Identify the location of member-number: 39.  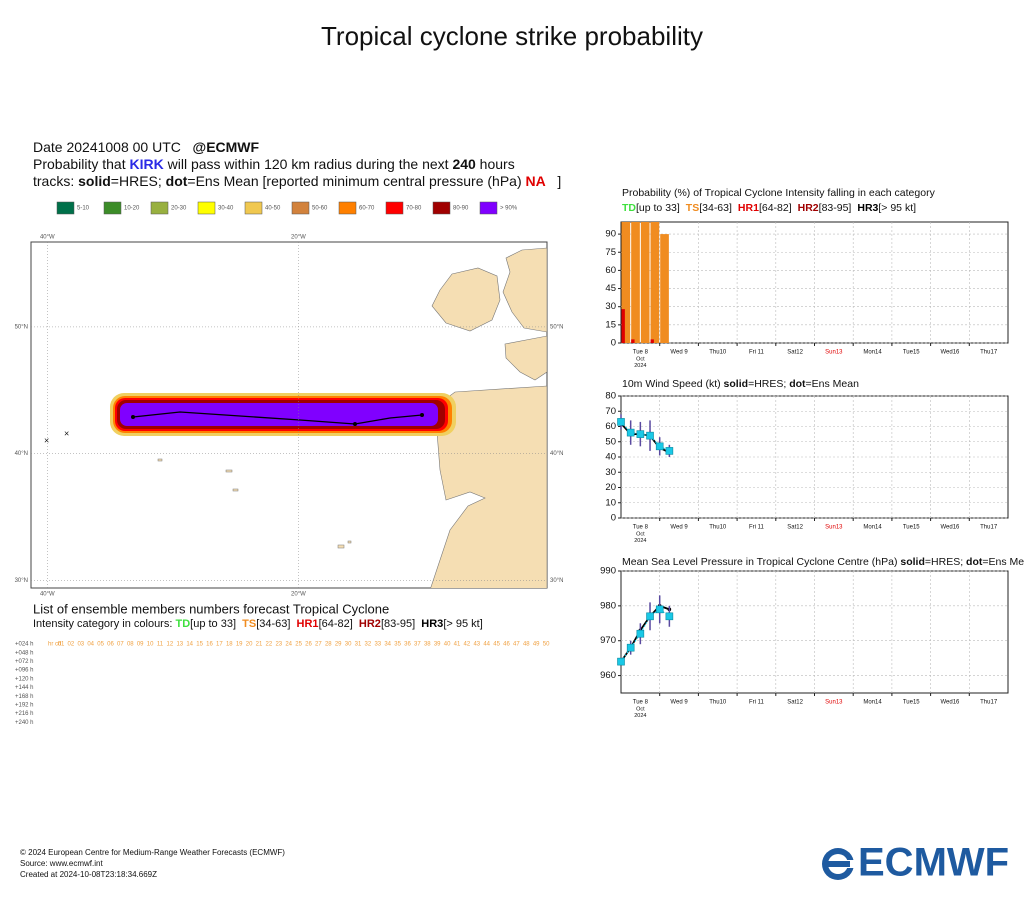
(437, 645).